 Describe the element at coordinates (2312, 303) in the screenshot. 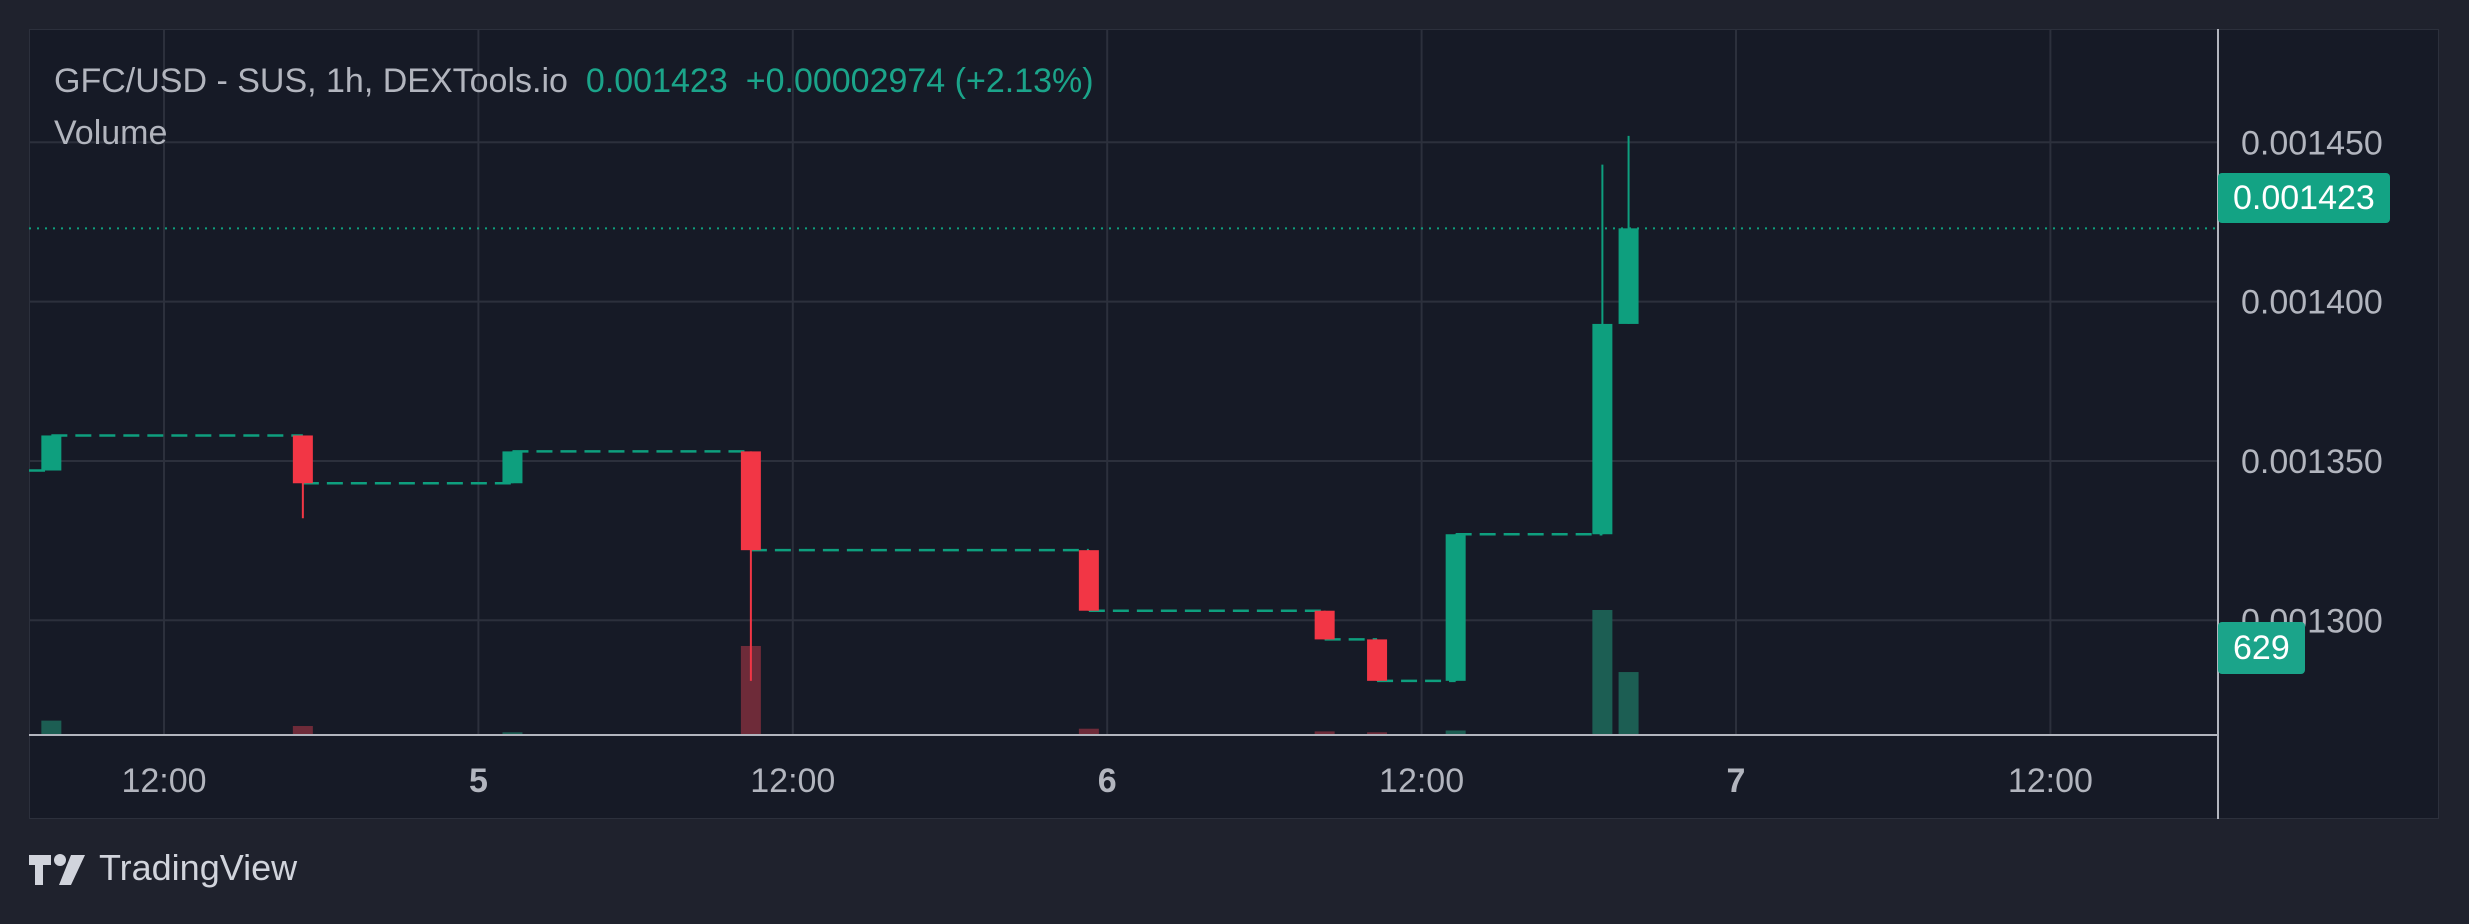

I see `y-tick-label: 0.001400` at that location.